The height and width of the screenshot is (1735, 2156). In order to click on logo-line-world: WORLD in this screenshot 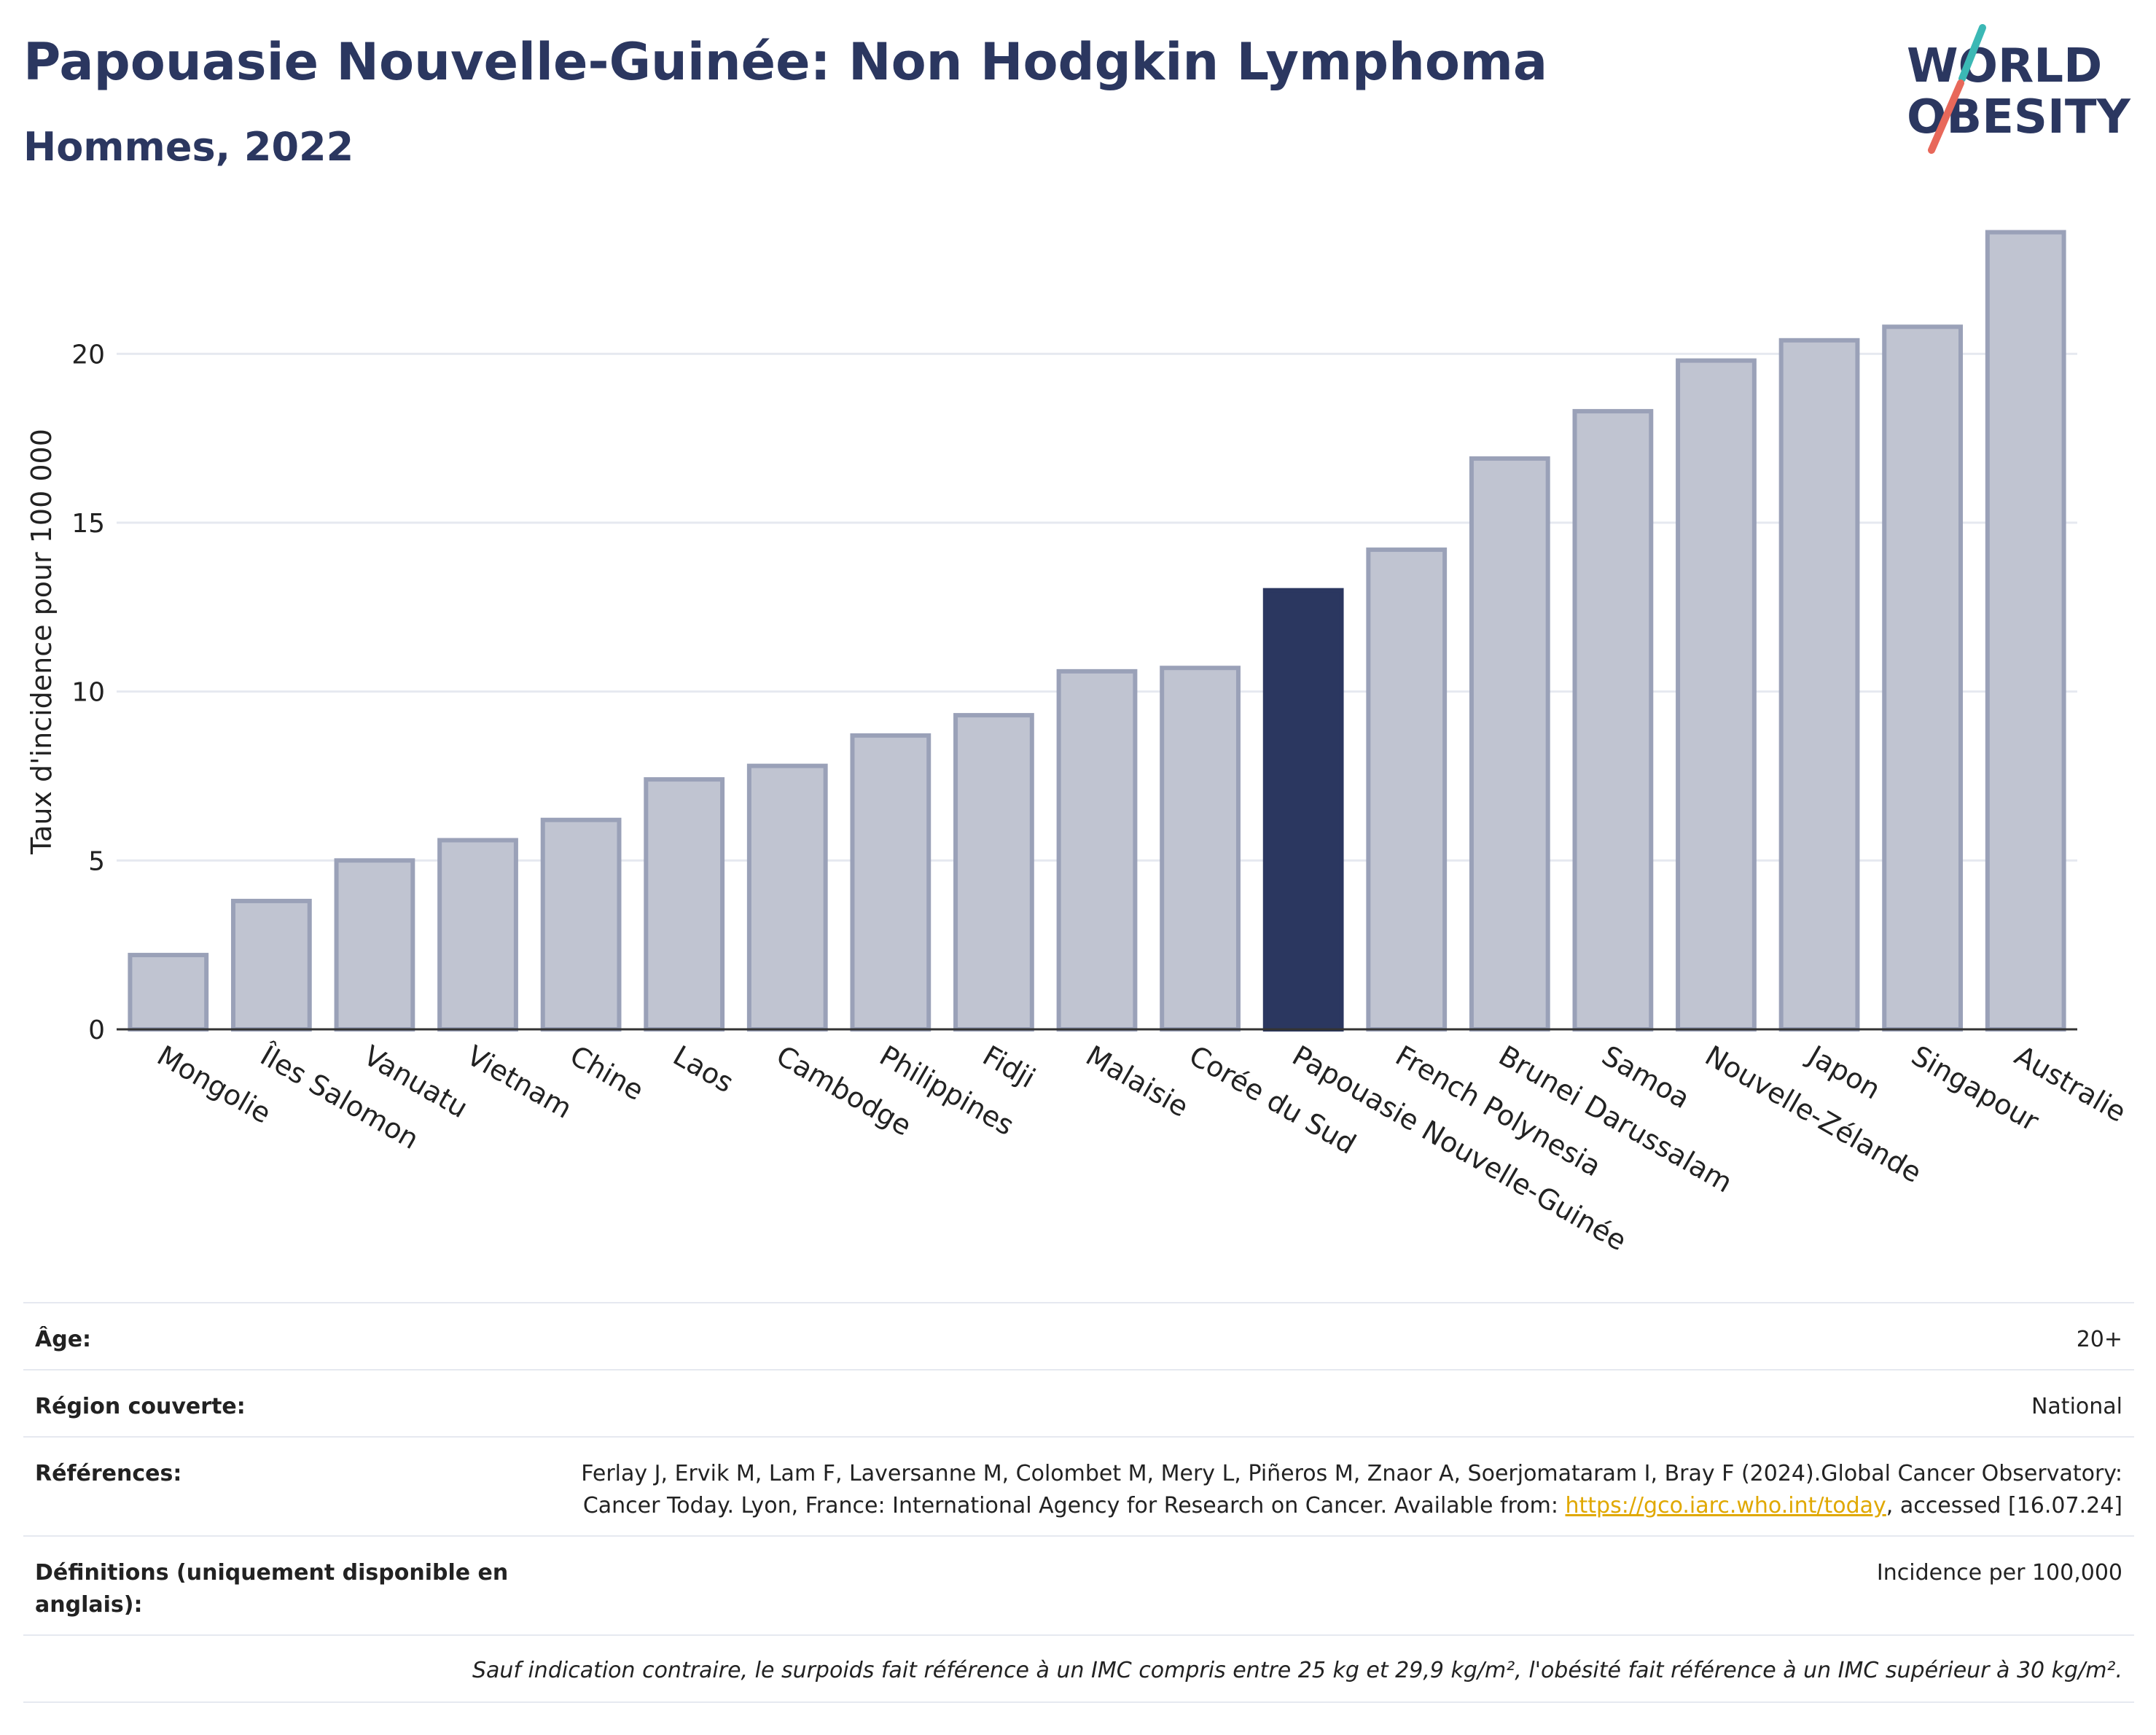, I will do `click(2004, 66)`.